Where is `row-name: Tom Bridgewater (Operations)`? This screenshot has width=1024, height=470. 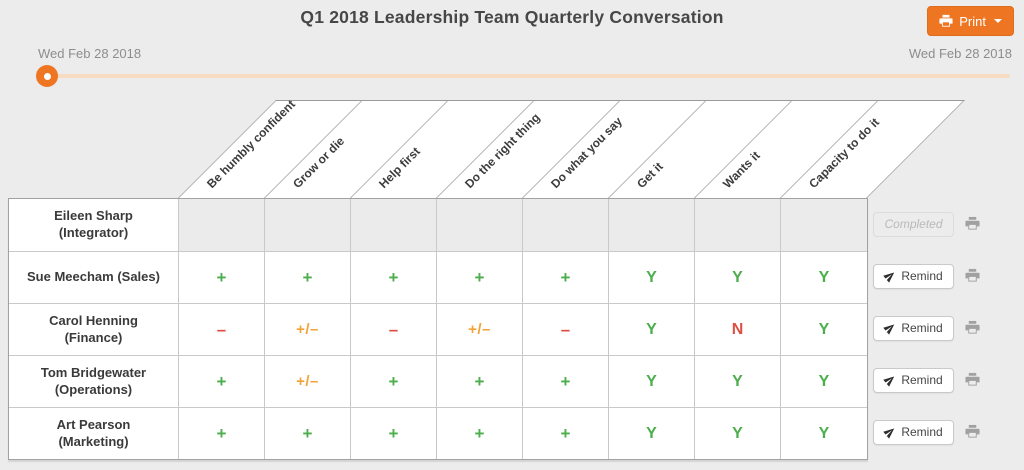
row-name: Tom Bridgewater (Operations) is located at coordinates (94, 381).